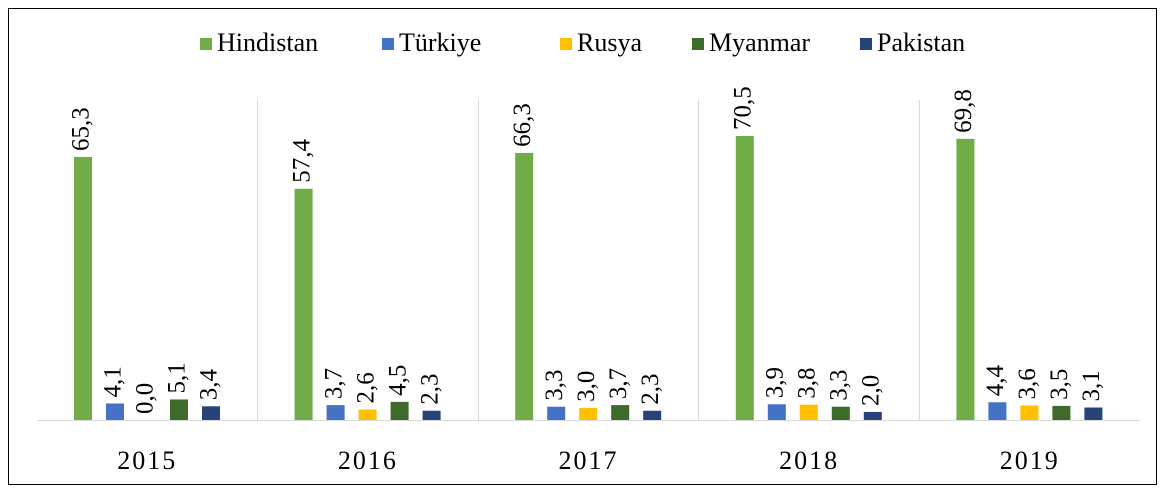 This screenshot has height=493, width=1165. I want to click on data-label: 3,8, so click(807, 382).